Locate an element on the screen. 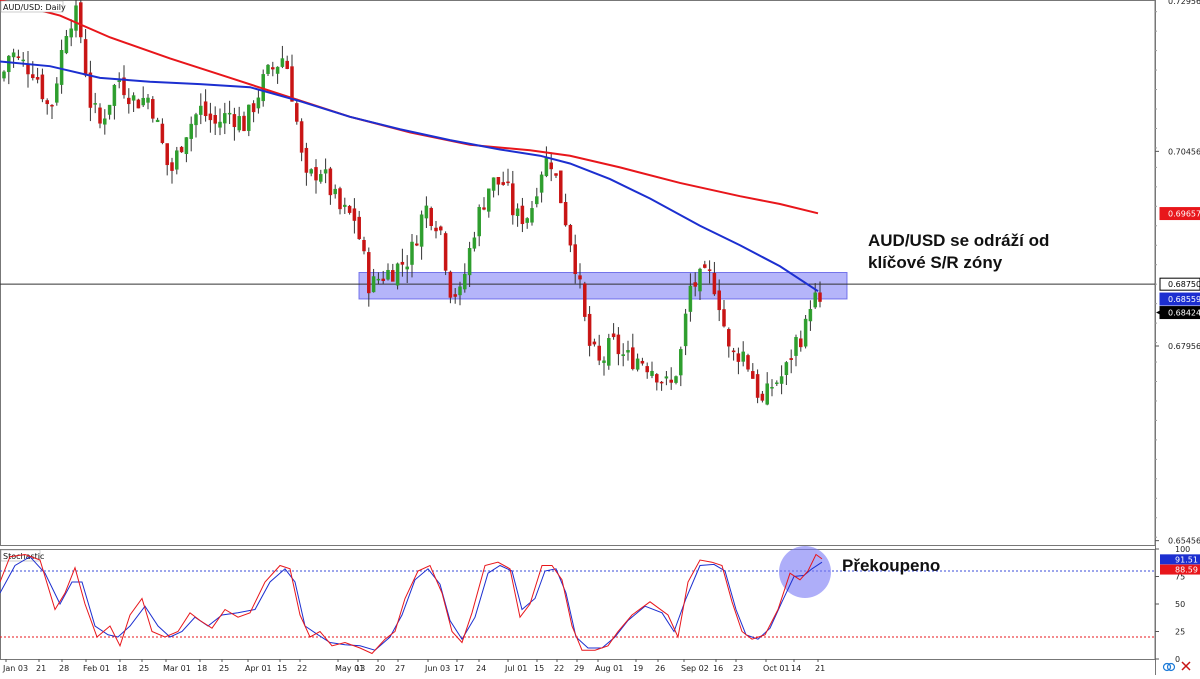  date-tick-label: 14 is located at coordinates (796, 668).